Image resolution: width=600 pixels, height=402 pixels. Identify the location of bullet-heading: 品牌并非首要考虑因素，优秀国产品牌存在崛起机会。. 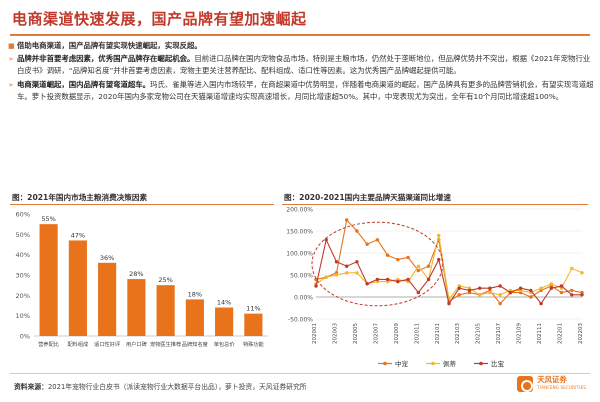
(106, 59).